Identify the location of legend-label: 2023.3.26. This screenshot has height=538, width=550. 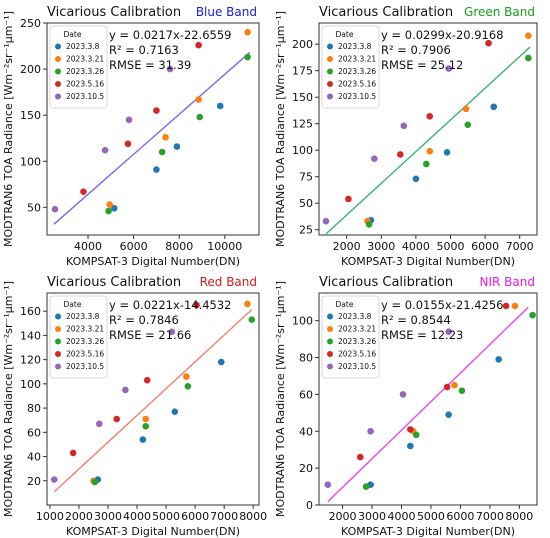
(85, 341).